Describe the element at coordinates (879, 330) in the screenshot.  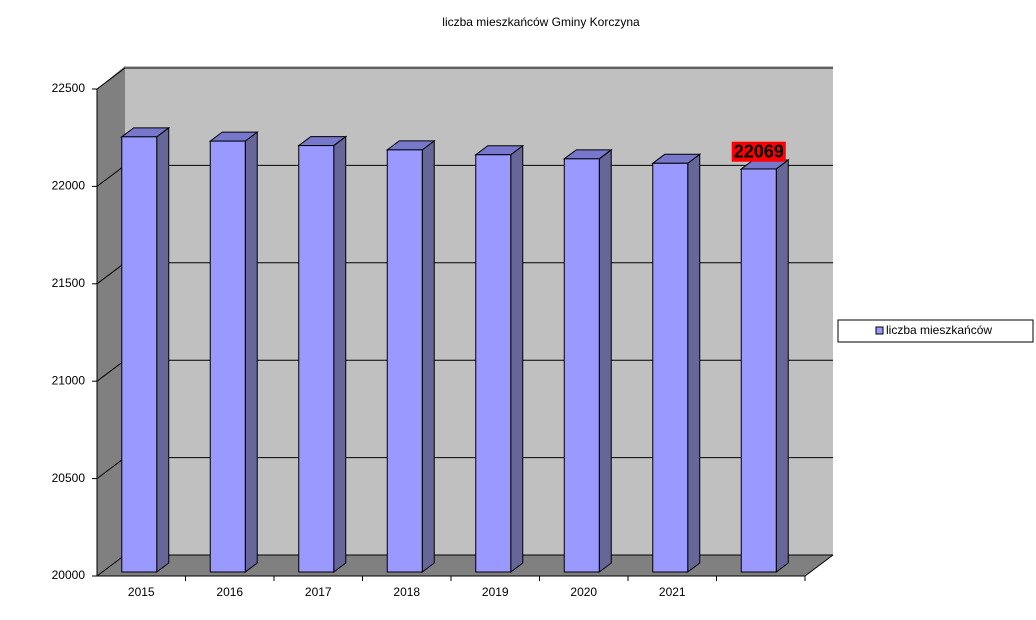
I see `legend-swatch` at that location.